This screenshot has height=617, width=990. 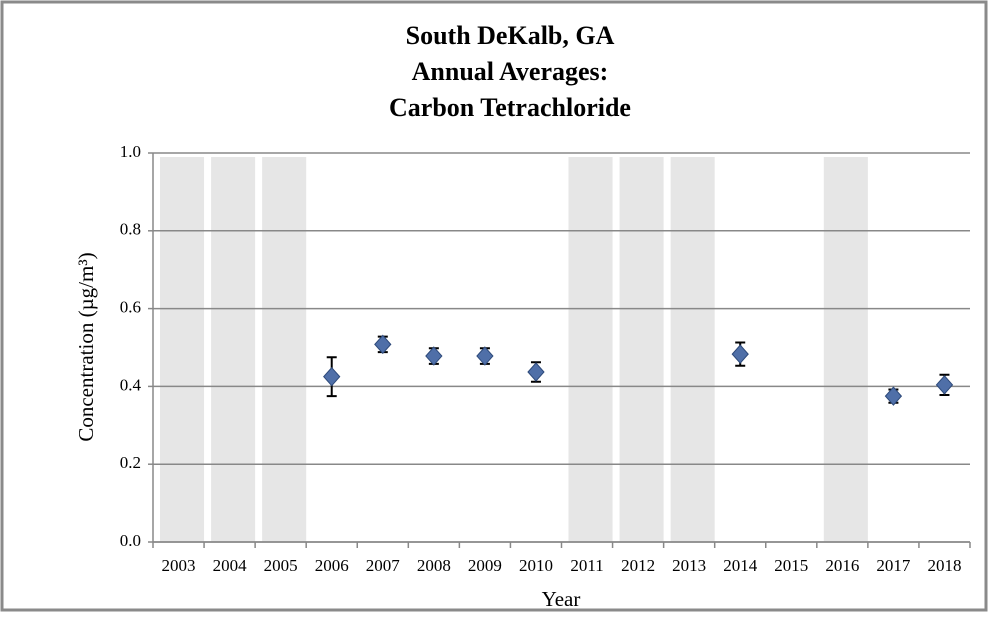 I want to click on y-tick-label: 0.8, so click(x=130, y=229).